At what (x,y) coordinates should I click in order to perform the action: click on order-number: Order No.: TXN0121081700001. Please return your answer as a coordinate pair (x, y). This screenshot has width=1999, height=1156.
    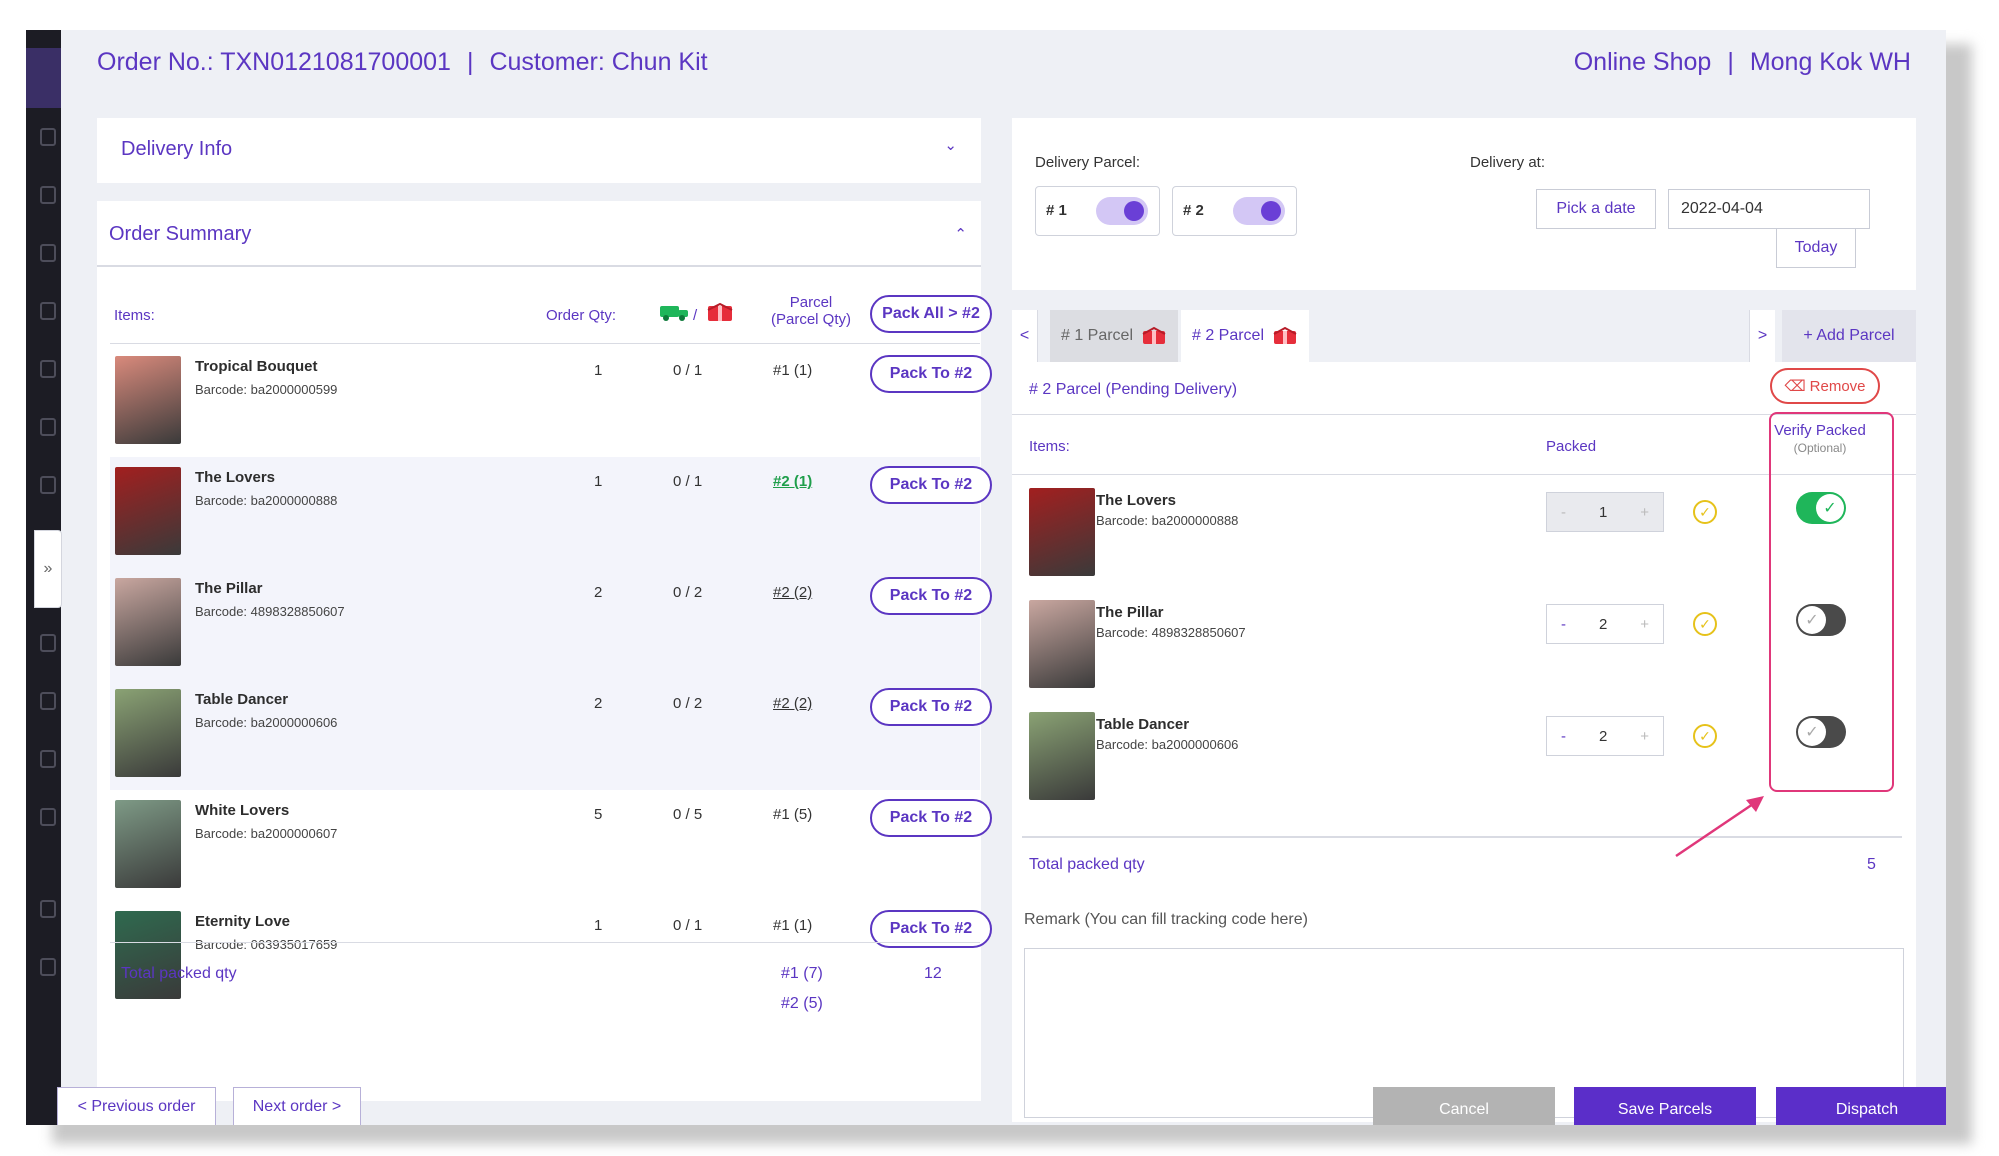
    Looking at the image, I should click on (274, 62).